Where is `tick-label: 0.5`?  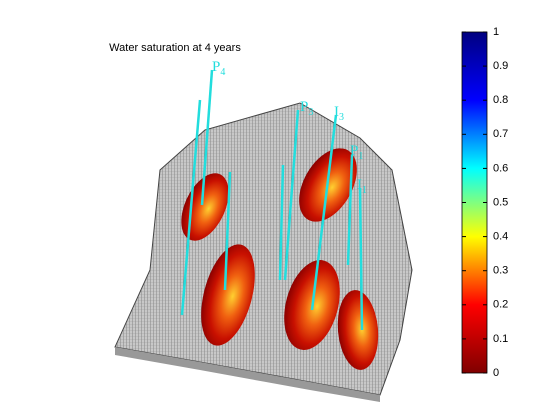
tick-label: 0.5 is located at coordinates (500, 202).